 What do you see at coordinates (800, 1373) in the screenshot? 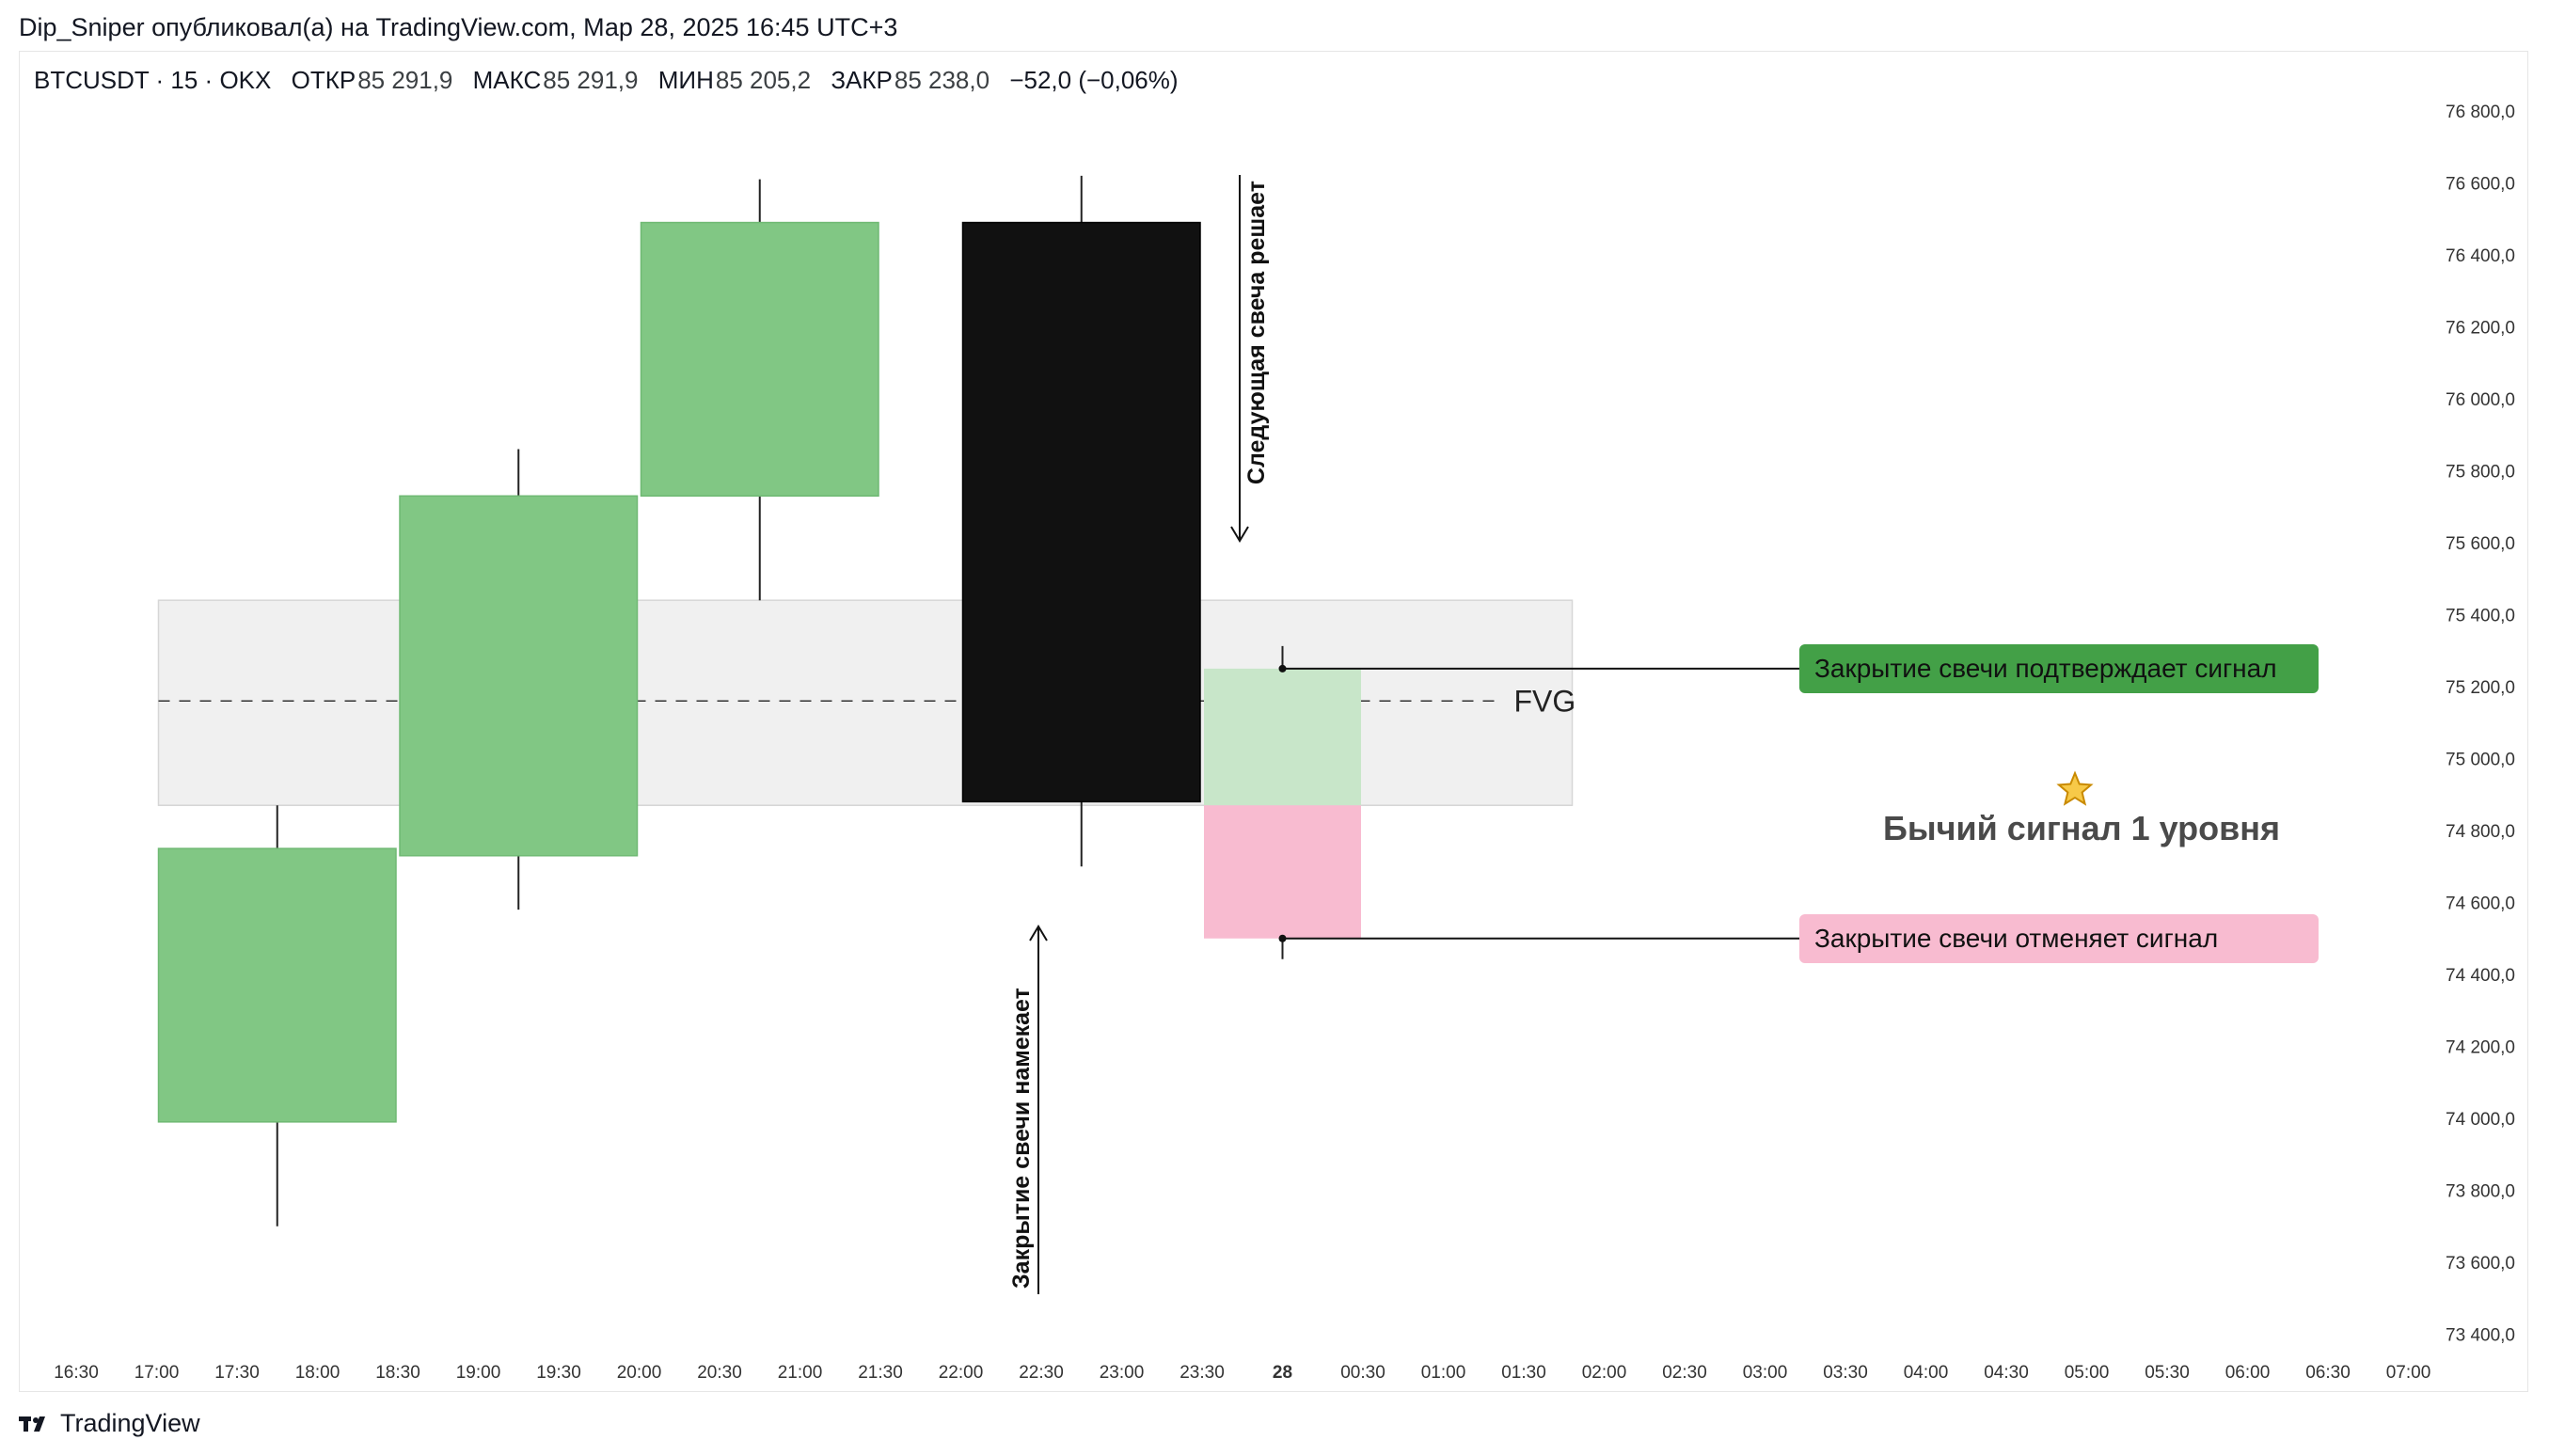
I see `x-tick-label: 21:00` at bounding box center [800, 1373].